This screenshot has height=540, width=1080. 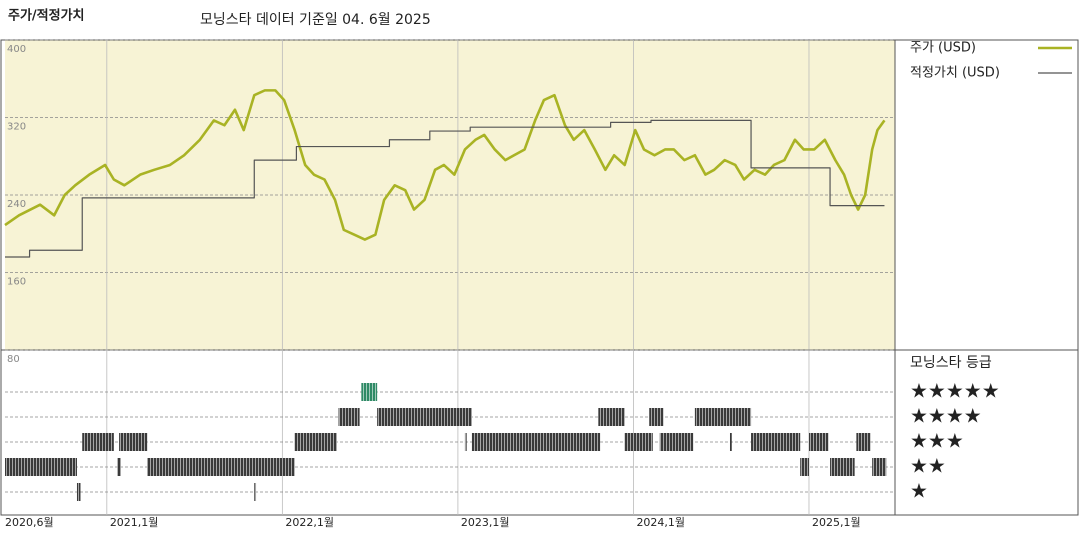 What do you see at coordinates (951, 363) in the screenshot?
I see `rating-title: 모닝스타 등급` at bounding box center [951, 363].